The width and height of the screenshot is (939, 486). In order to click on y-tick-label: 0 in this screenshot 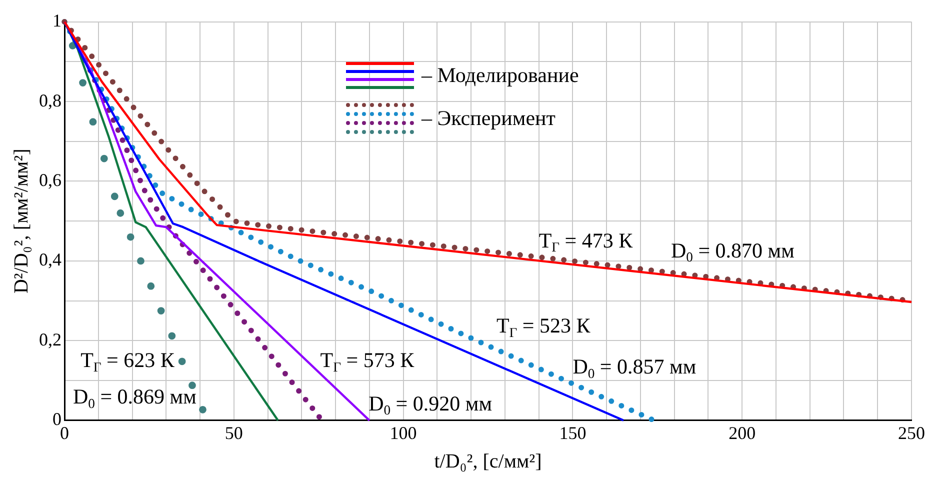, I will do `click(57, 419)`.